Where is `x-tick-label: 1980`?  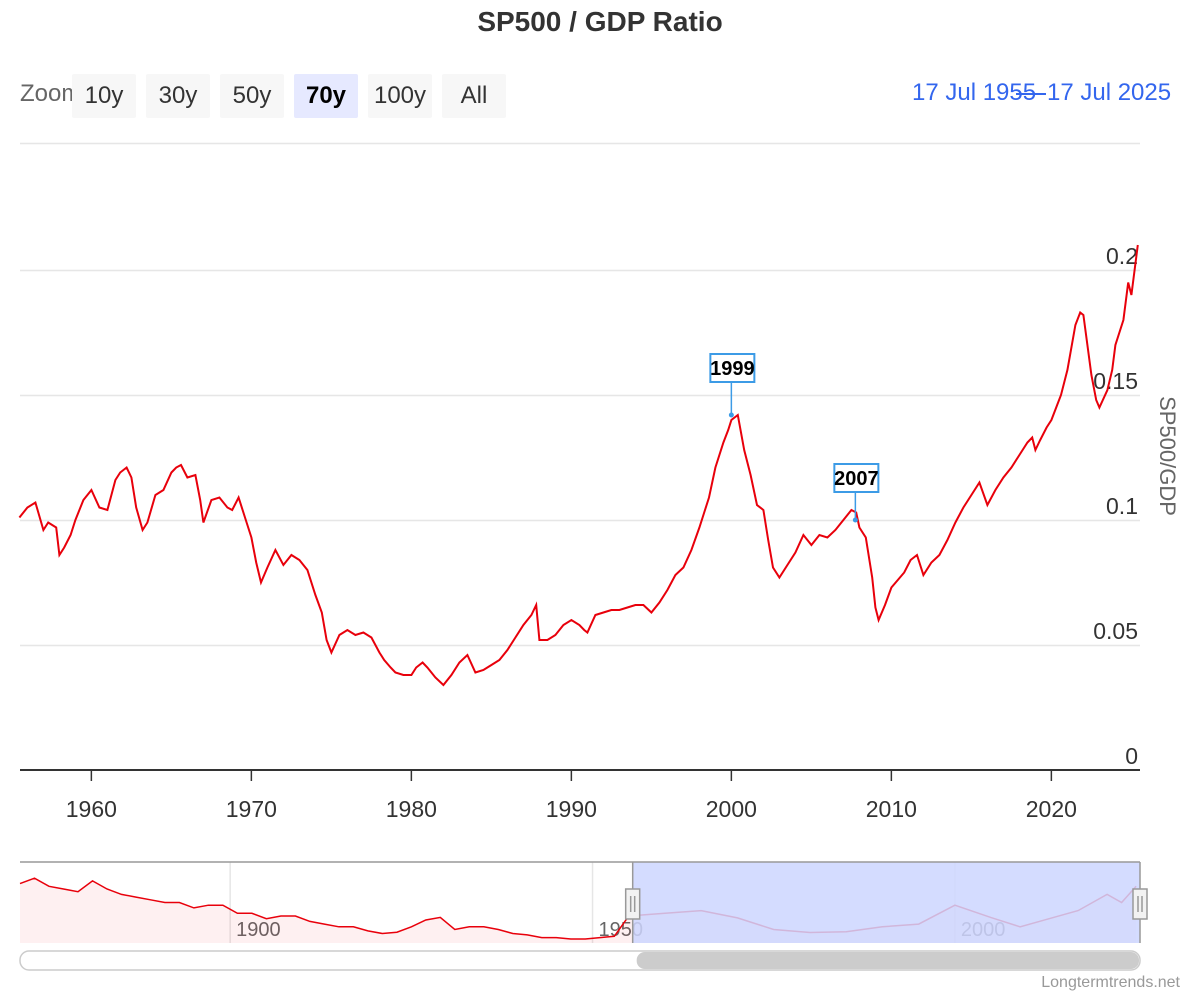
x-tick-label: 1980 is located at coordinates (411, 809).